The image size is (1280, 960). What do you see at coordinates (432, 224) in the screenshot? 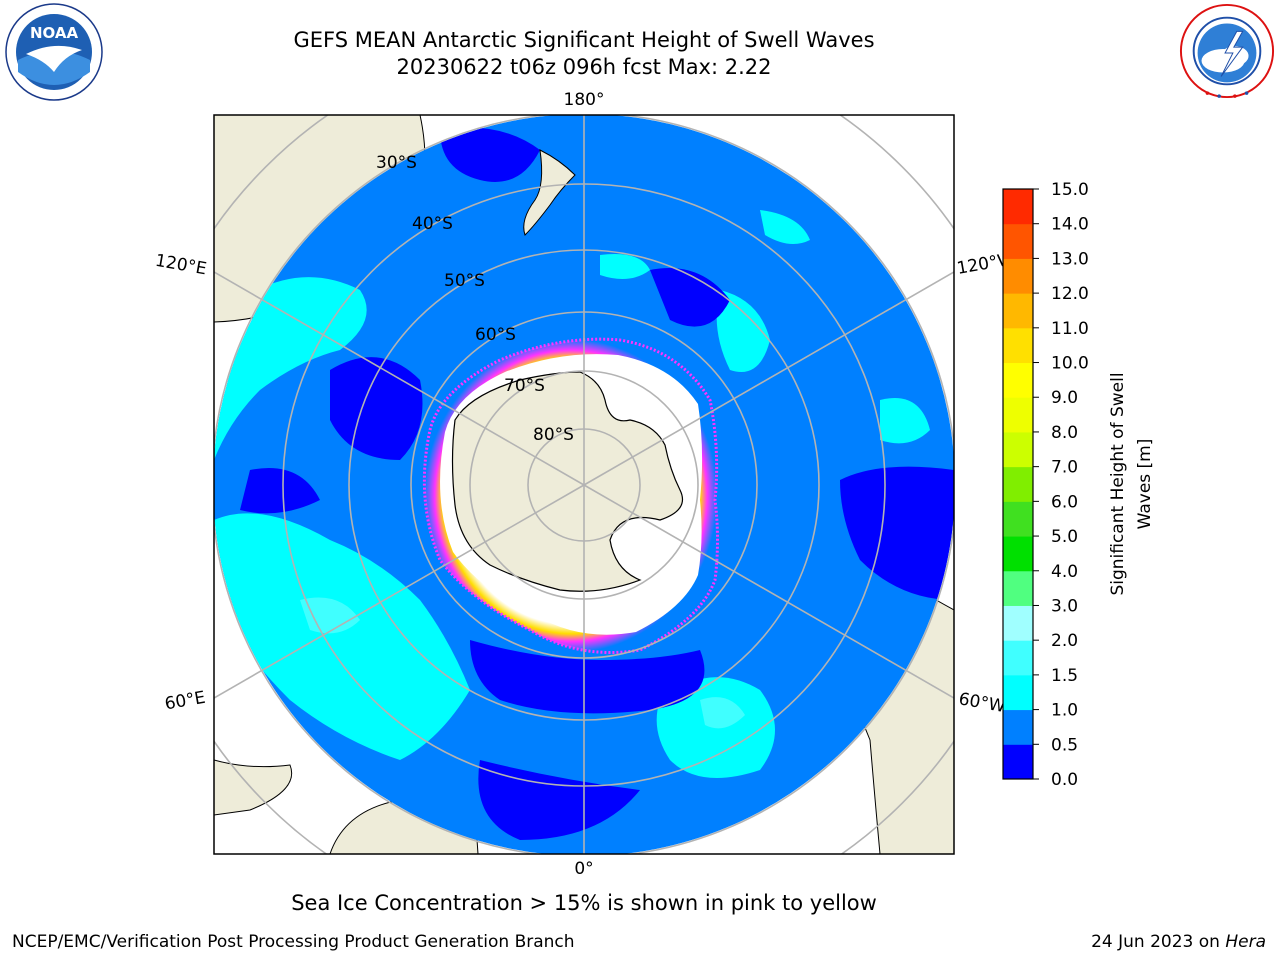
I see `lat-label-40s: 40°S` at bounding box center [432, 224].